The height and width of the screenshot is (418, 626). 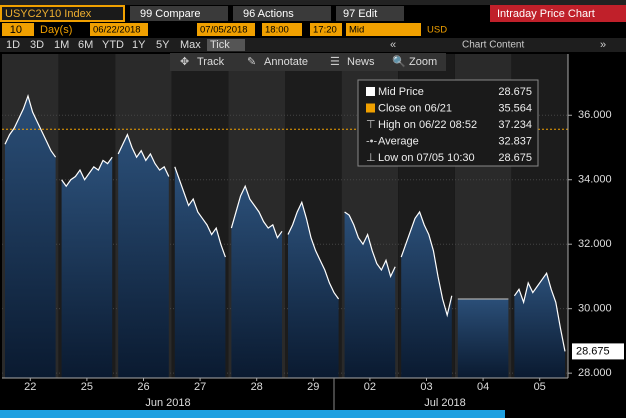 I want to click on x-tick-label: 03, so click(x=426, y=387).